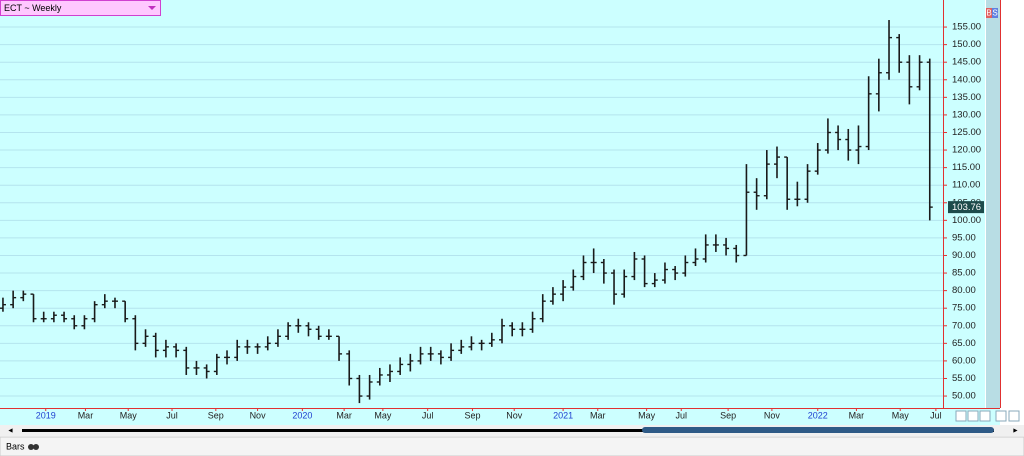 Image resolution: width=1024 pixels, height=456 pixels. I want to click on sell-button, so click(995, 13).